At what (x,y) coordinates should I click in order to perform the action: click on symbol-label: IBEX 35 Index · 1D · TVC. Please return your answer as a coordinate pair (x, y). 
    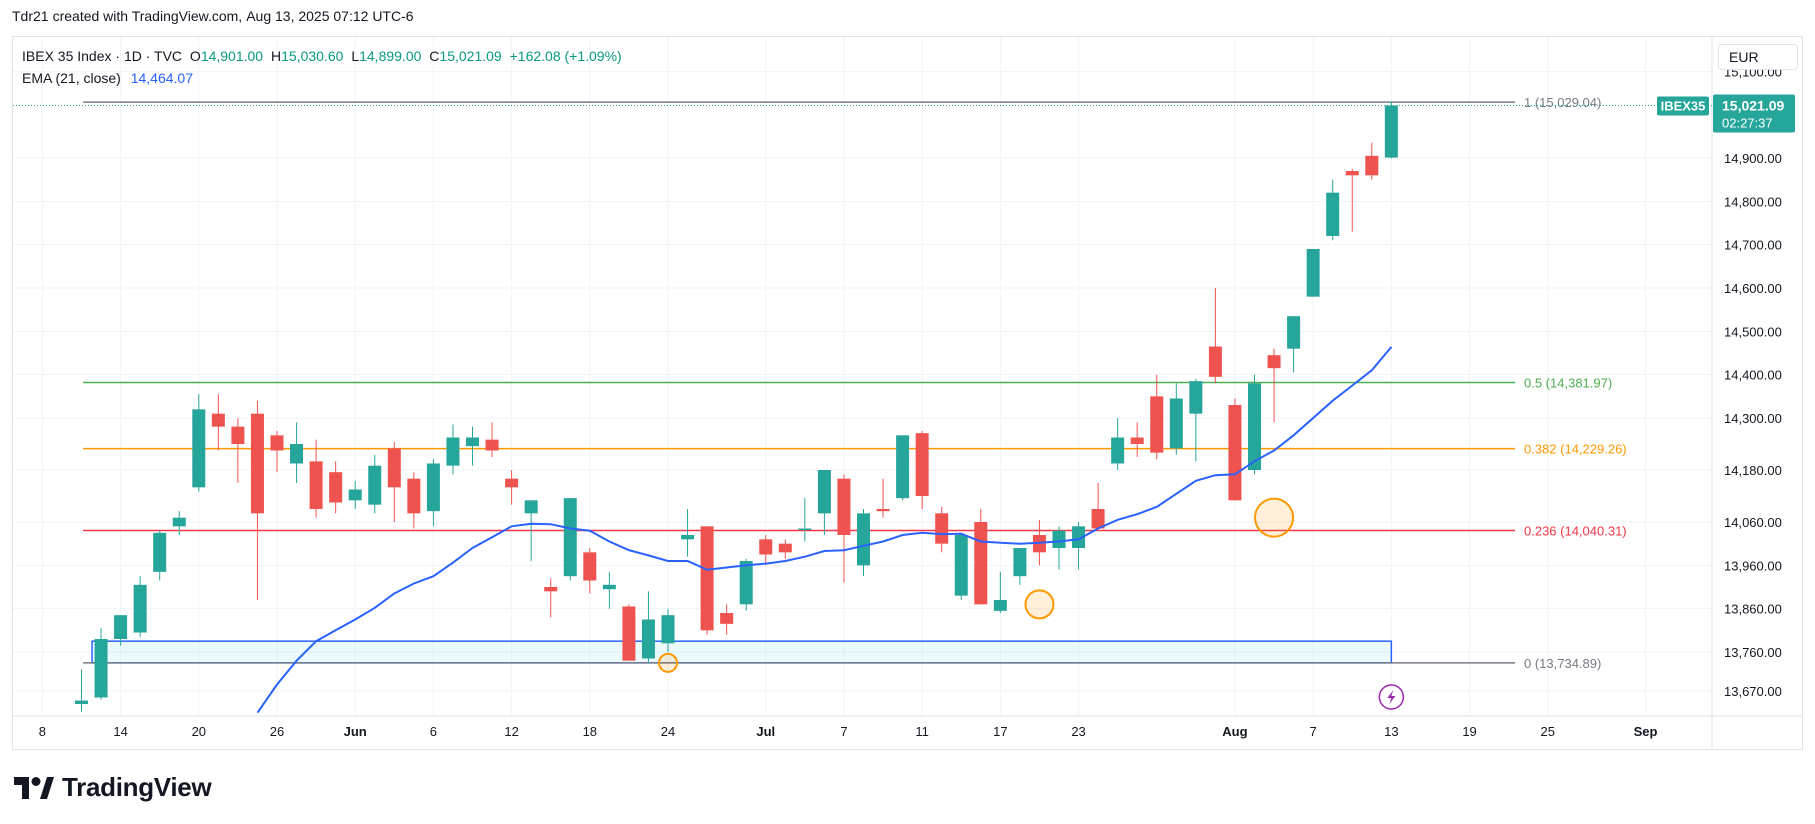
    Looking at the image, I should click on (102, 56).